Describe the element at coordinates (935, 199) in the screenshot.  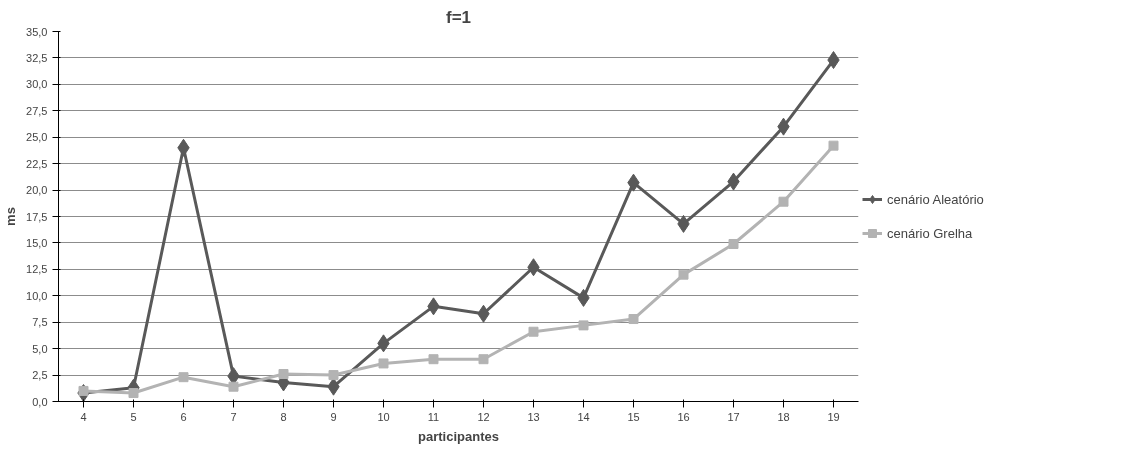
I see `legend-label: cenário Aleatório` at that location.